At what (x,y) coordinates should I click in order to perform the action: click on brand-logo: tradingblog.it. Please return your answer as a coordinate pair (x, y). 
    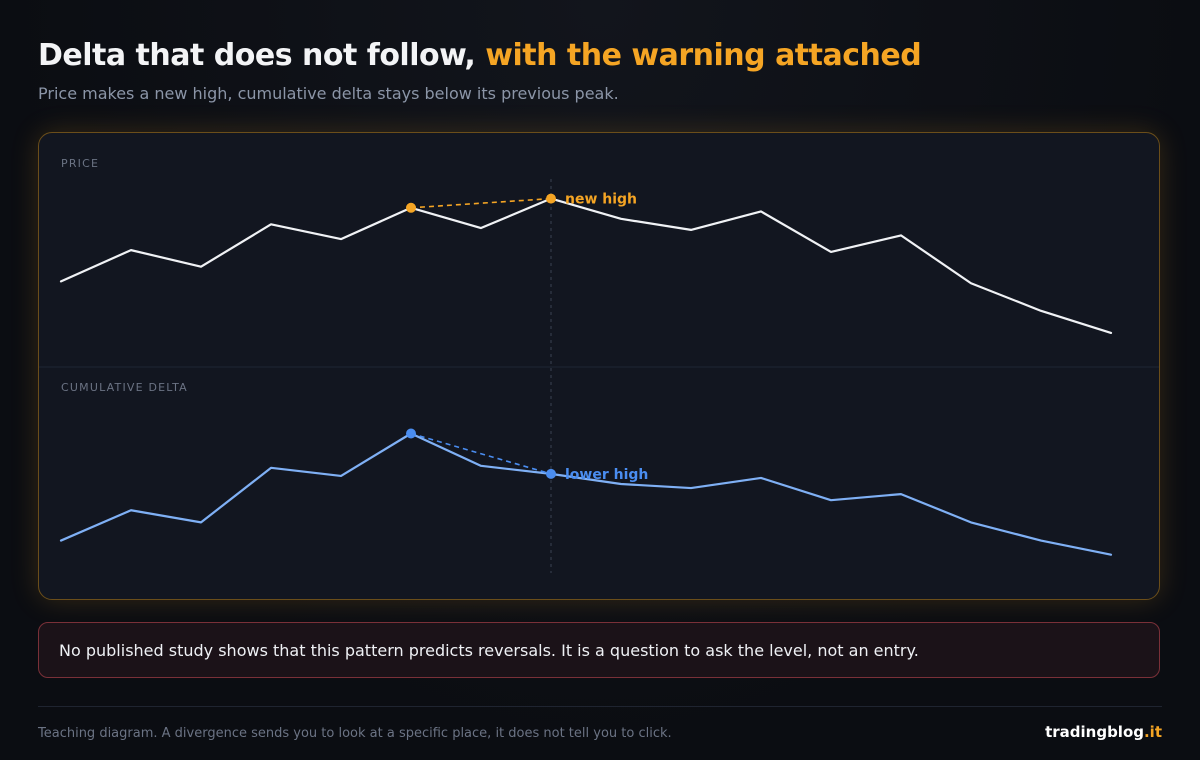
    Looking at the image, I should click on (1103, 732).